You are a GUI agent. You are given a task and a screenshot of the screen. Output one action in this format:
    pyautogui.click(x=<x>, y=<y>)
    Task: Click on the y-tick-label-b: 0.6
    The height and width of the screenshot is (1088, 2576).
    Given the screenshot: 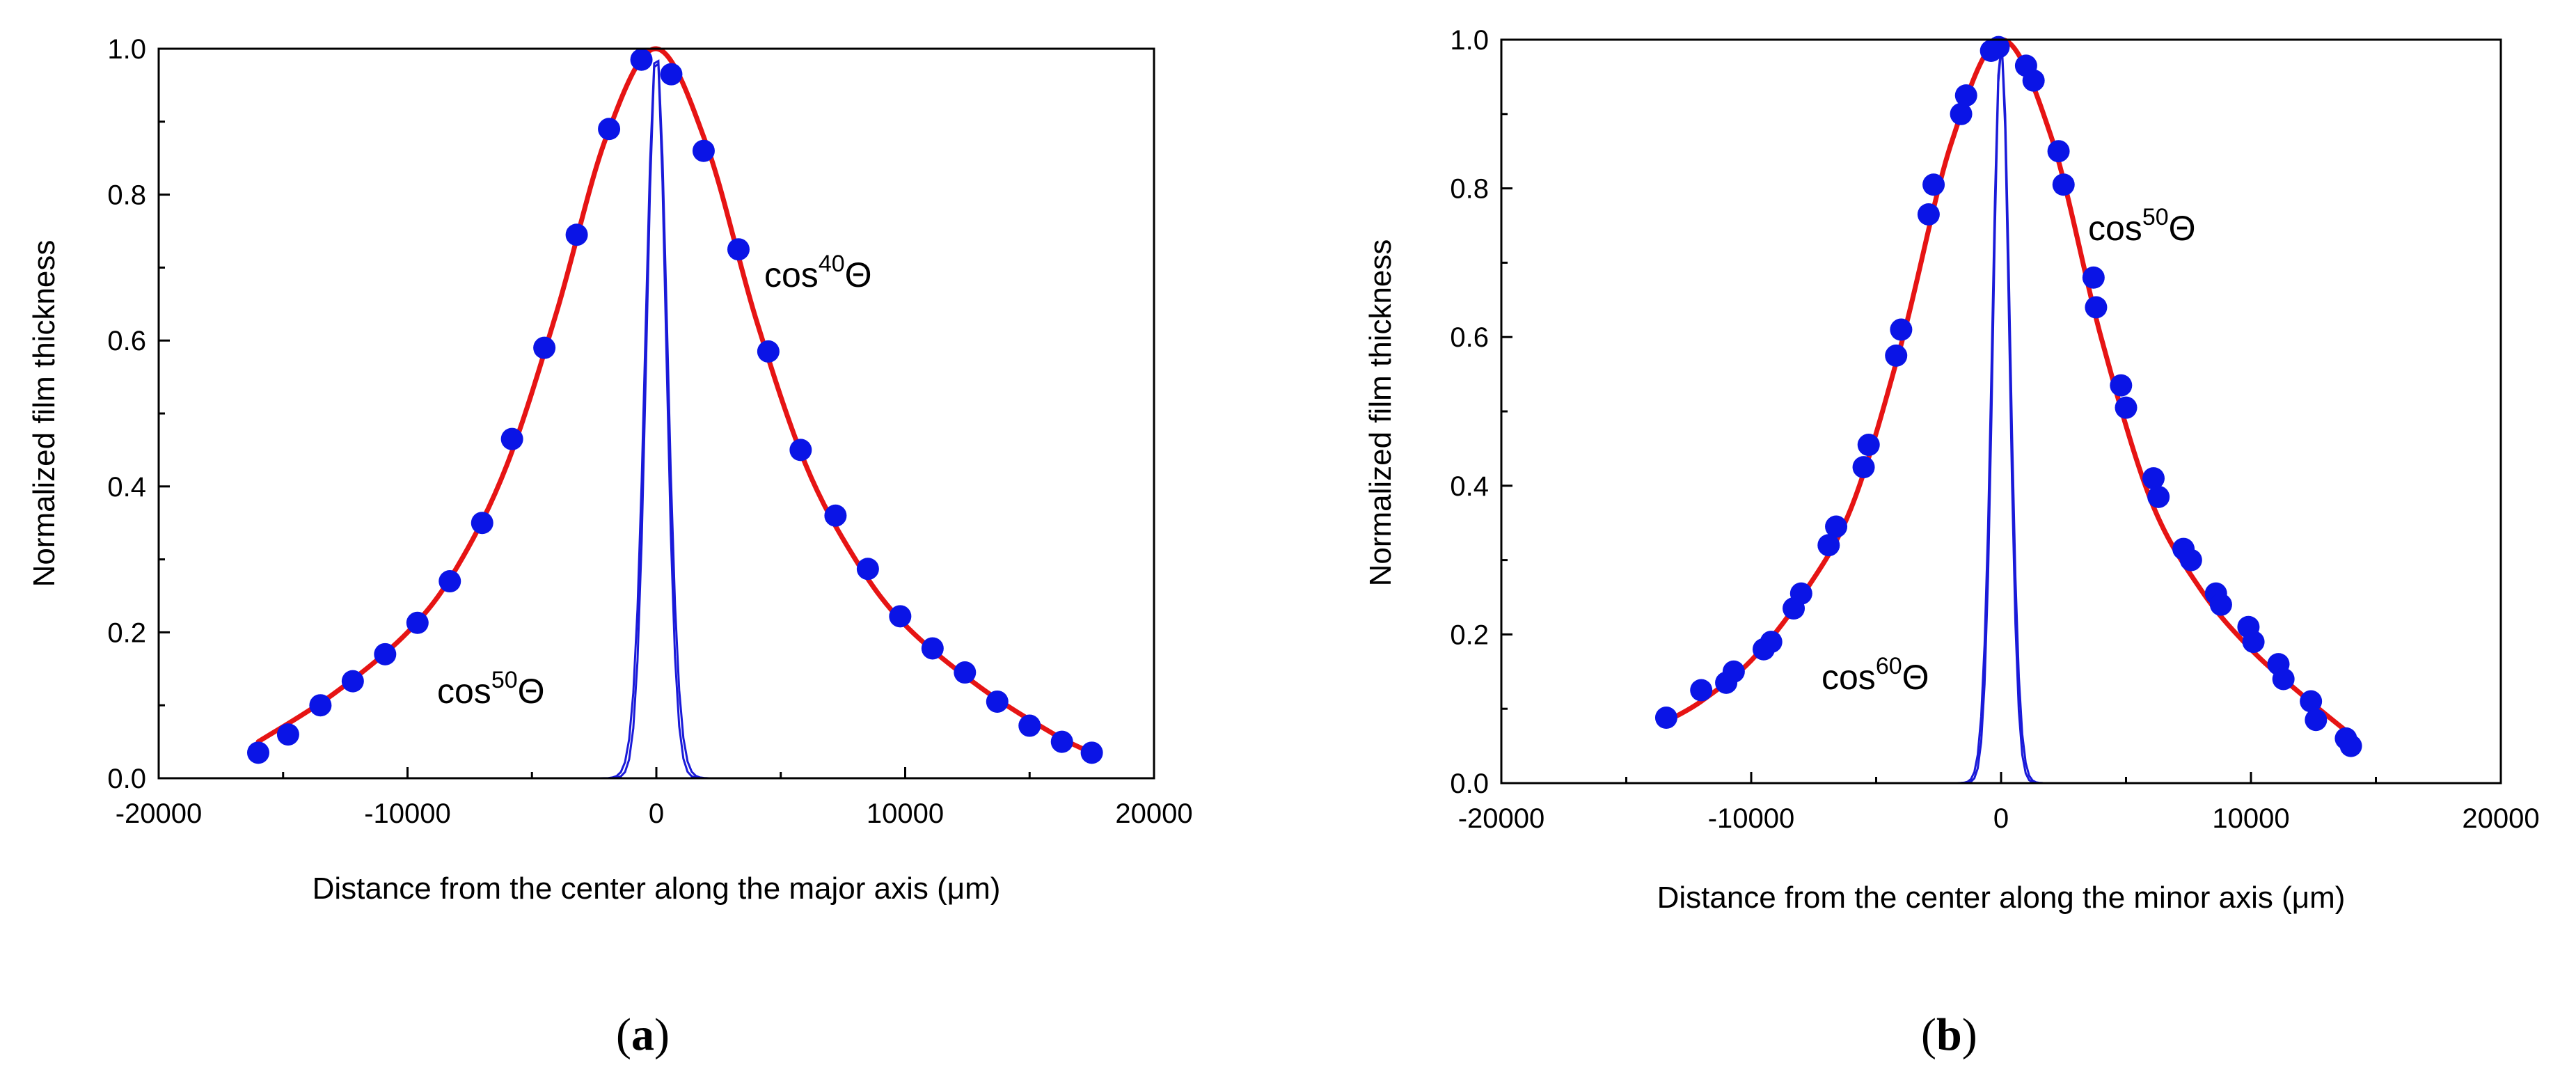 What is the action you would take?
    pyautogui.click(x=1469, y=337)
    